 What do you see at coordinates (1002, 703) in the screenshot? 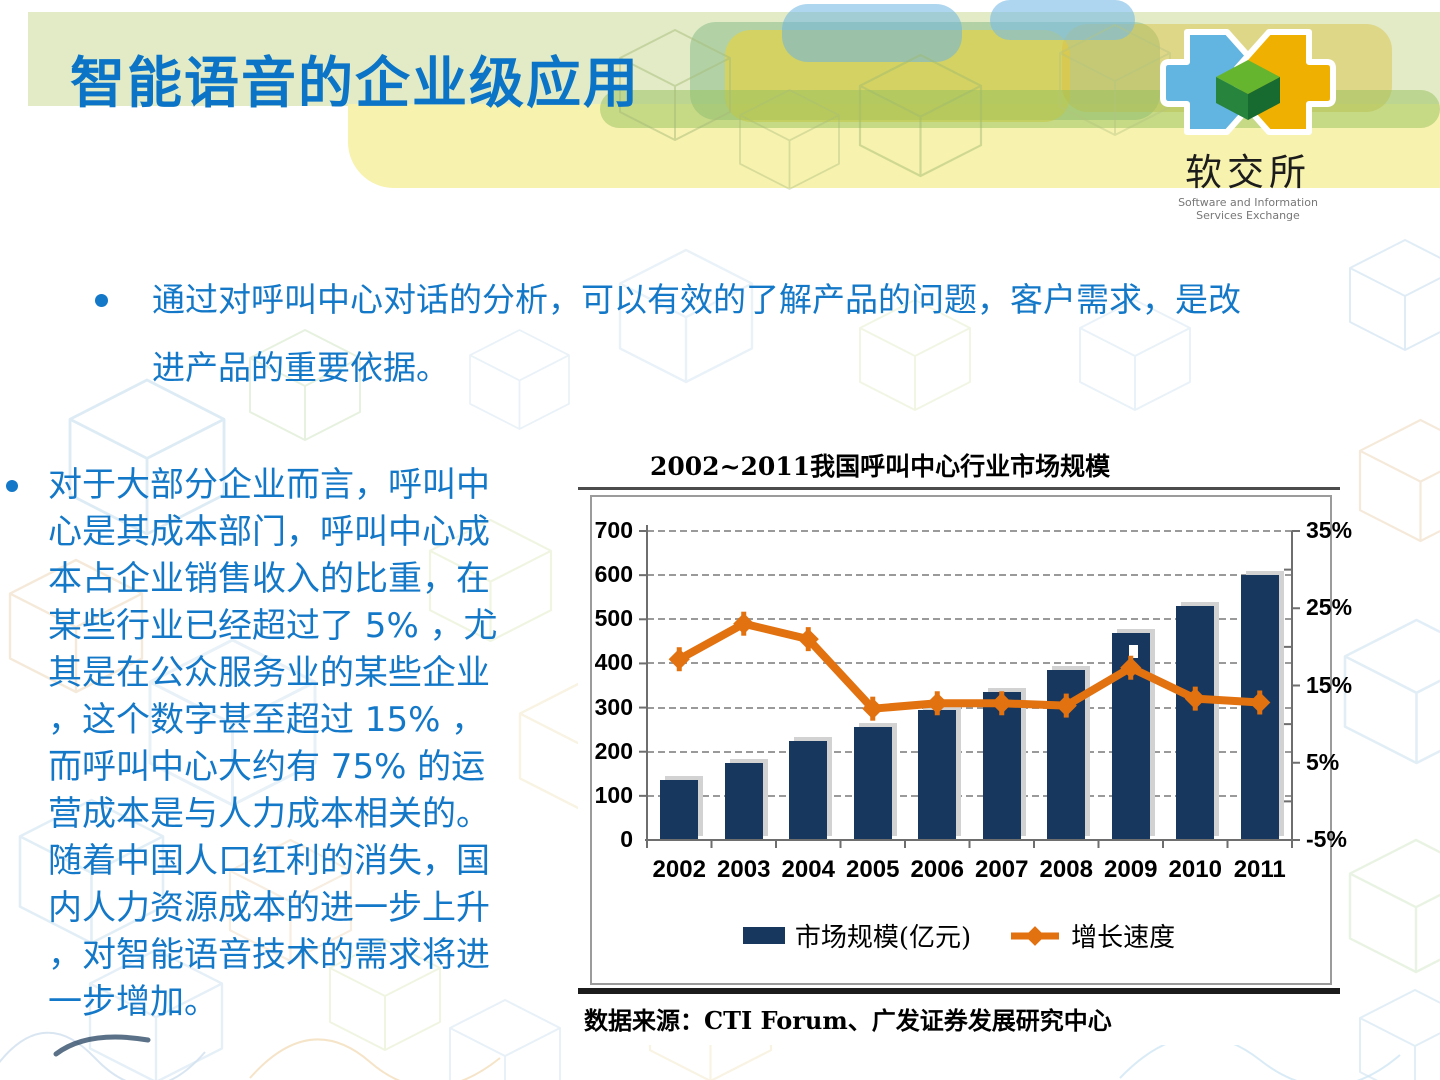
I see `growth-marker-2007` at bounding box center [1002, 703].